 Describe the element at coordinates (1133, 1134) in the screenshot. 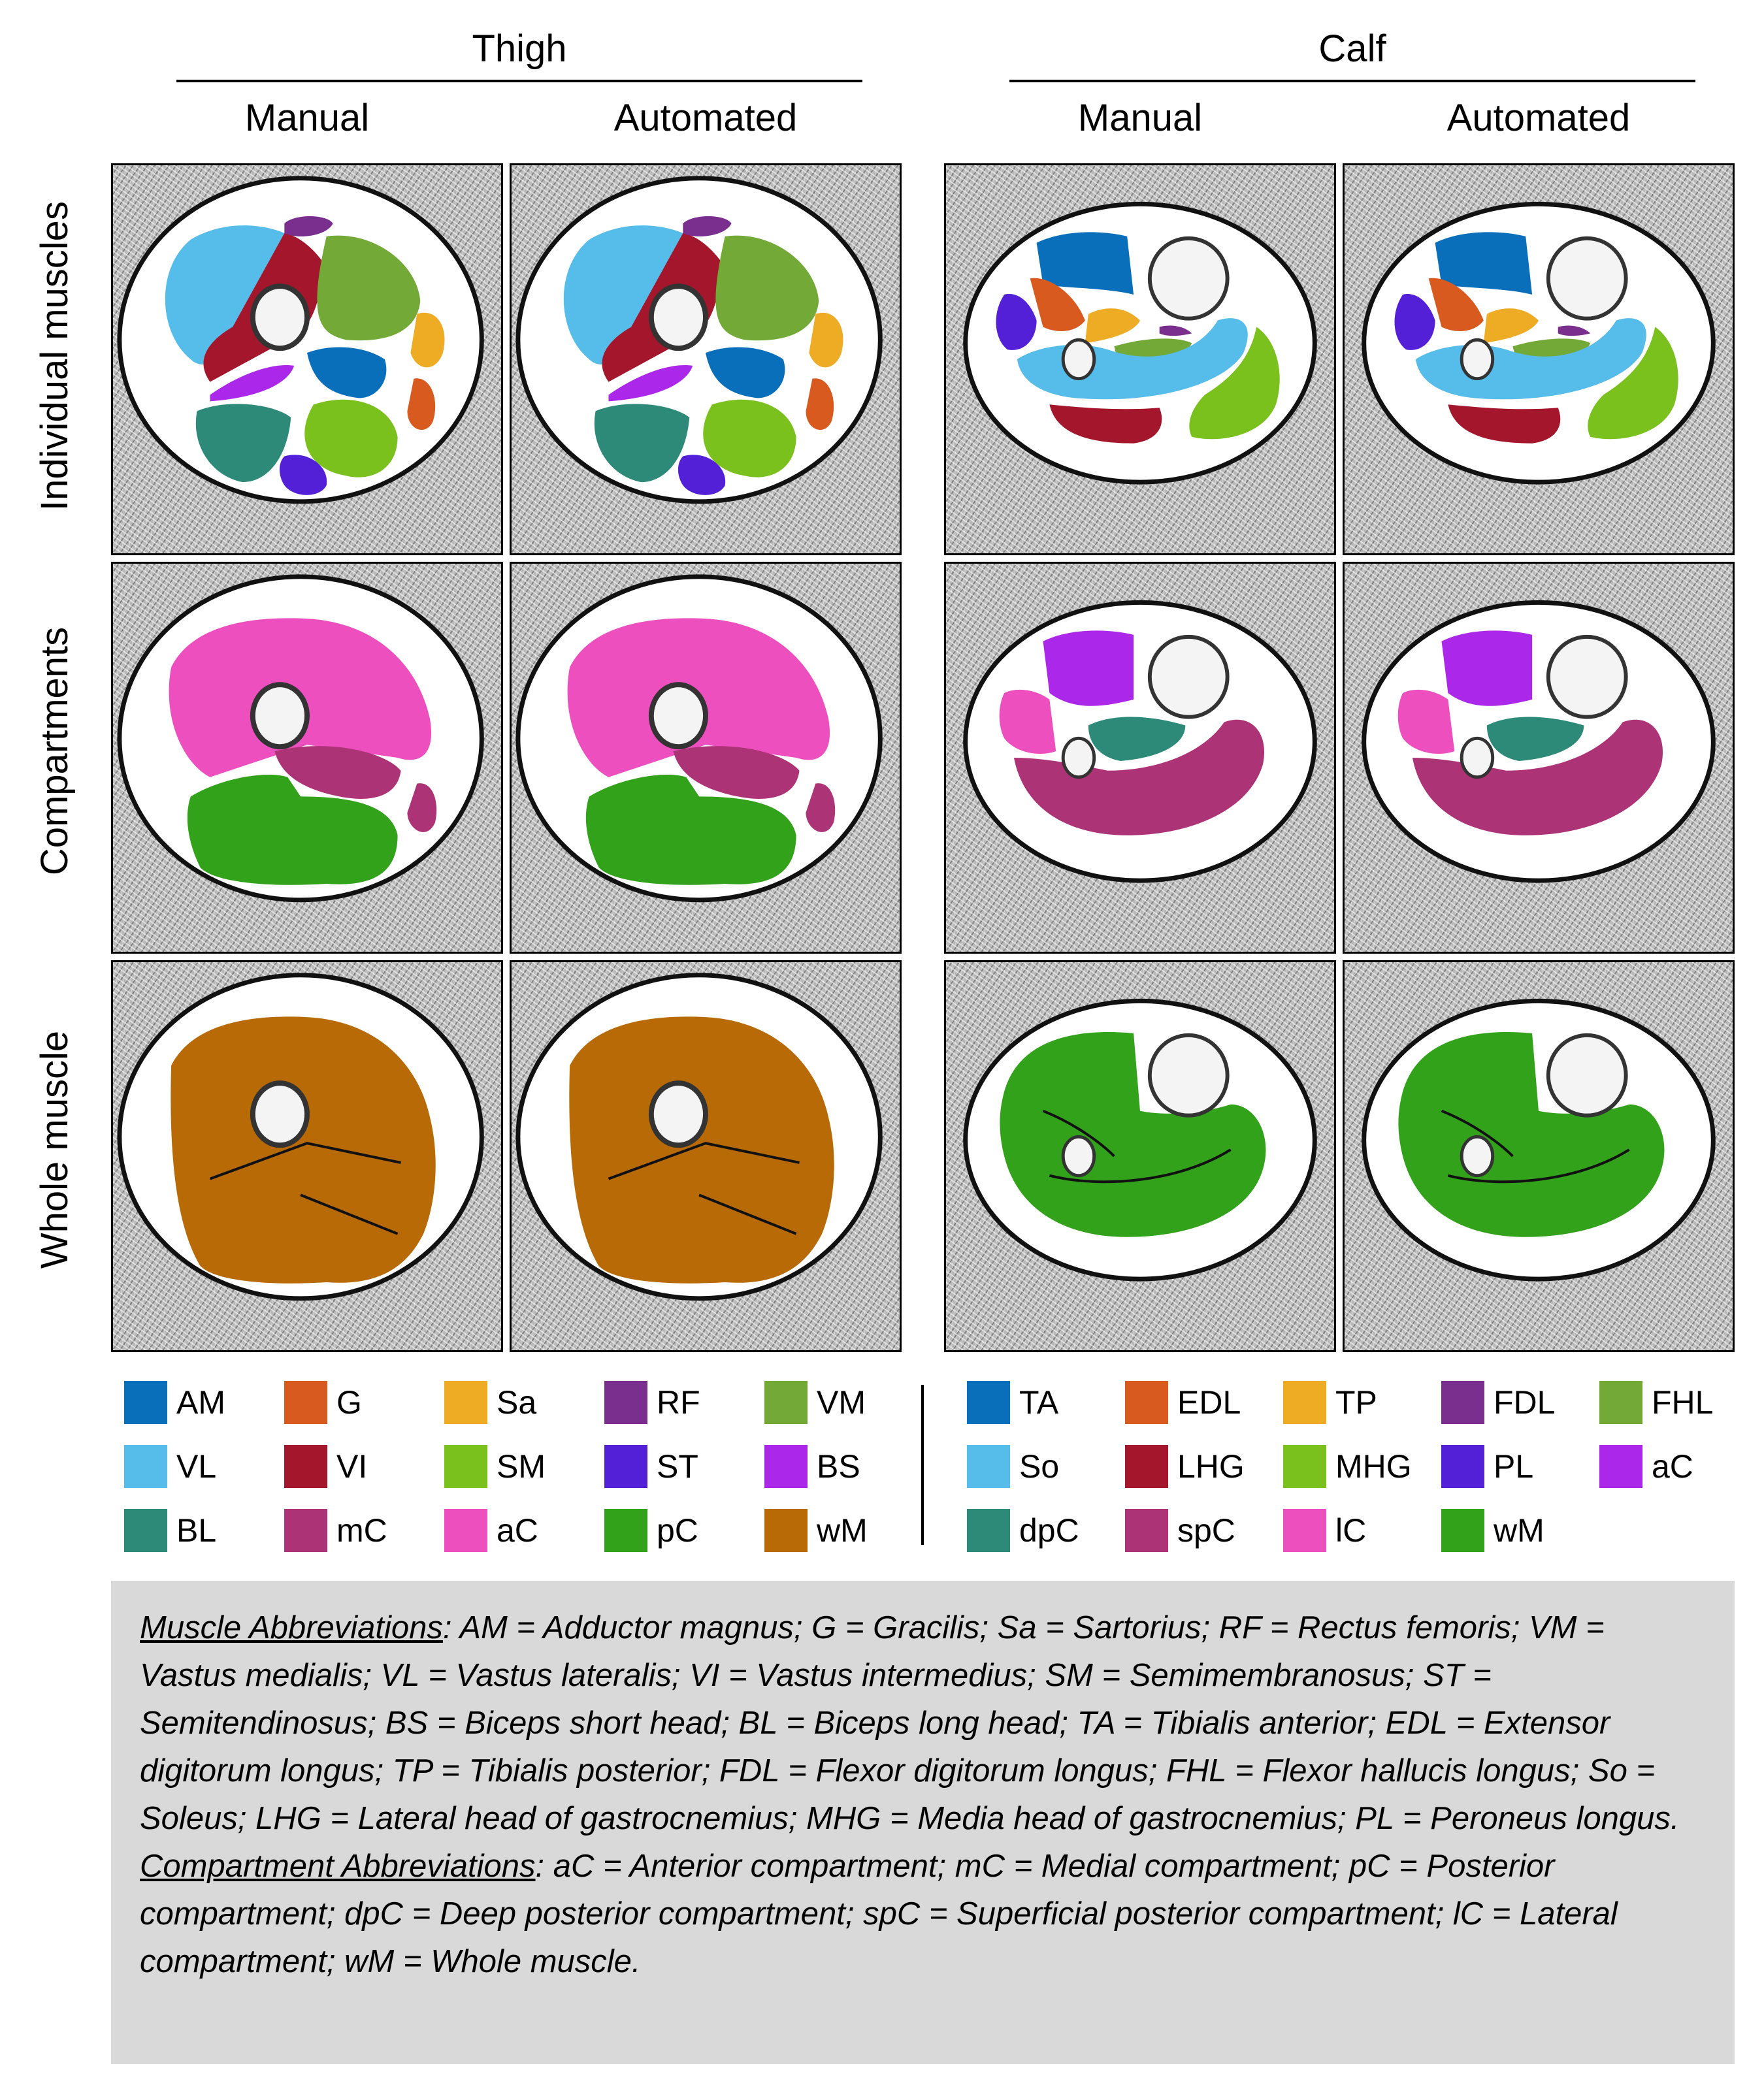

I see `whole-muscle` at that location.